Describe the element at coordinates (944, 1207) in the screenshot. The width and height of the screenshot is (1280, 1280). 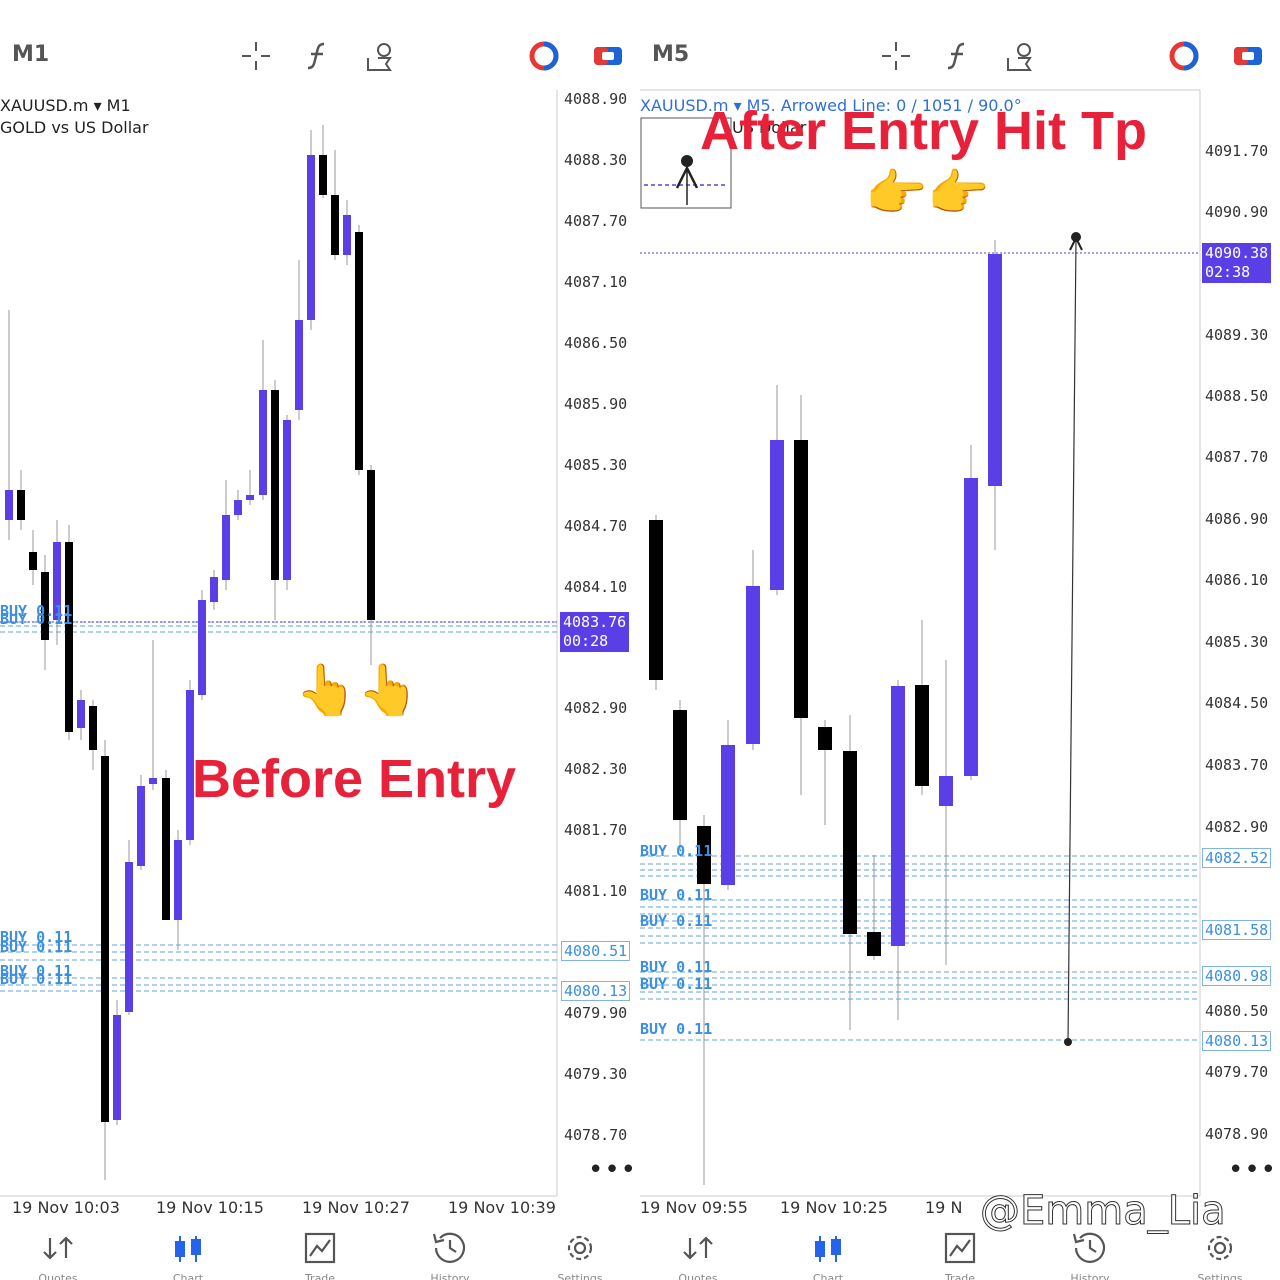
I see `time-axis-label: 19 N` at that location.